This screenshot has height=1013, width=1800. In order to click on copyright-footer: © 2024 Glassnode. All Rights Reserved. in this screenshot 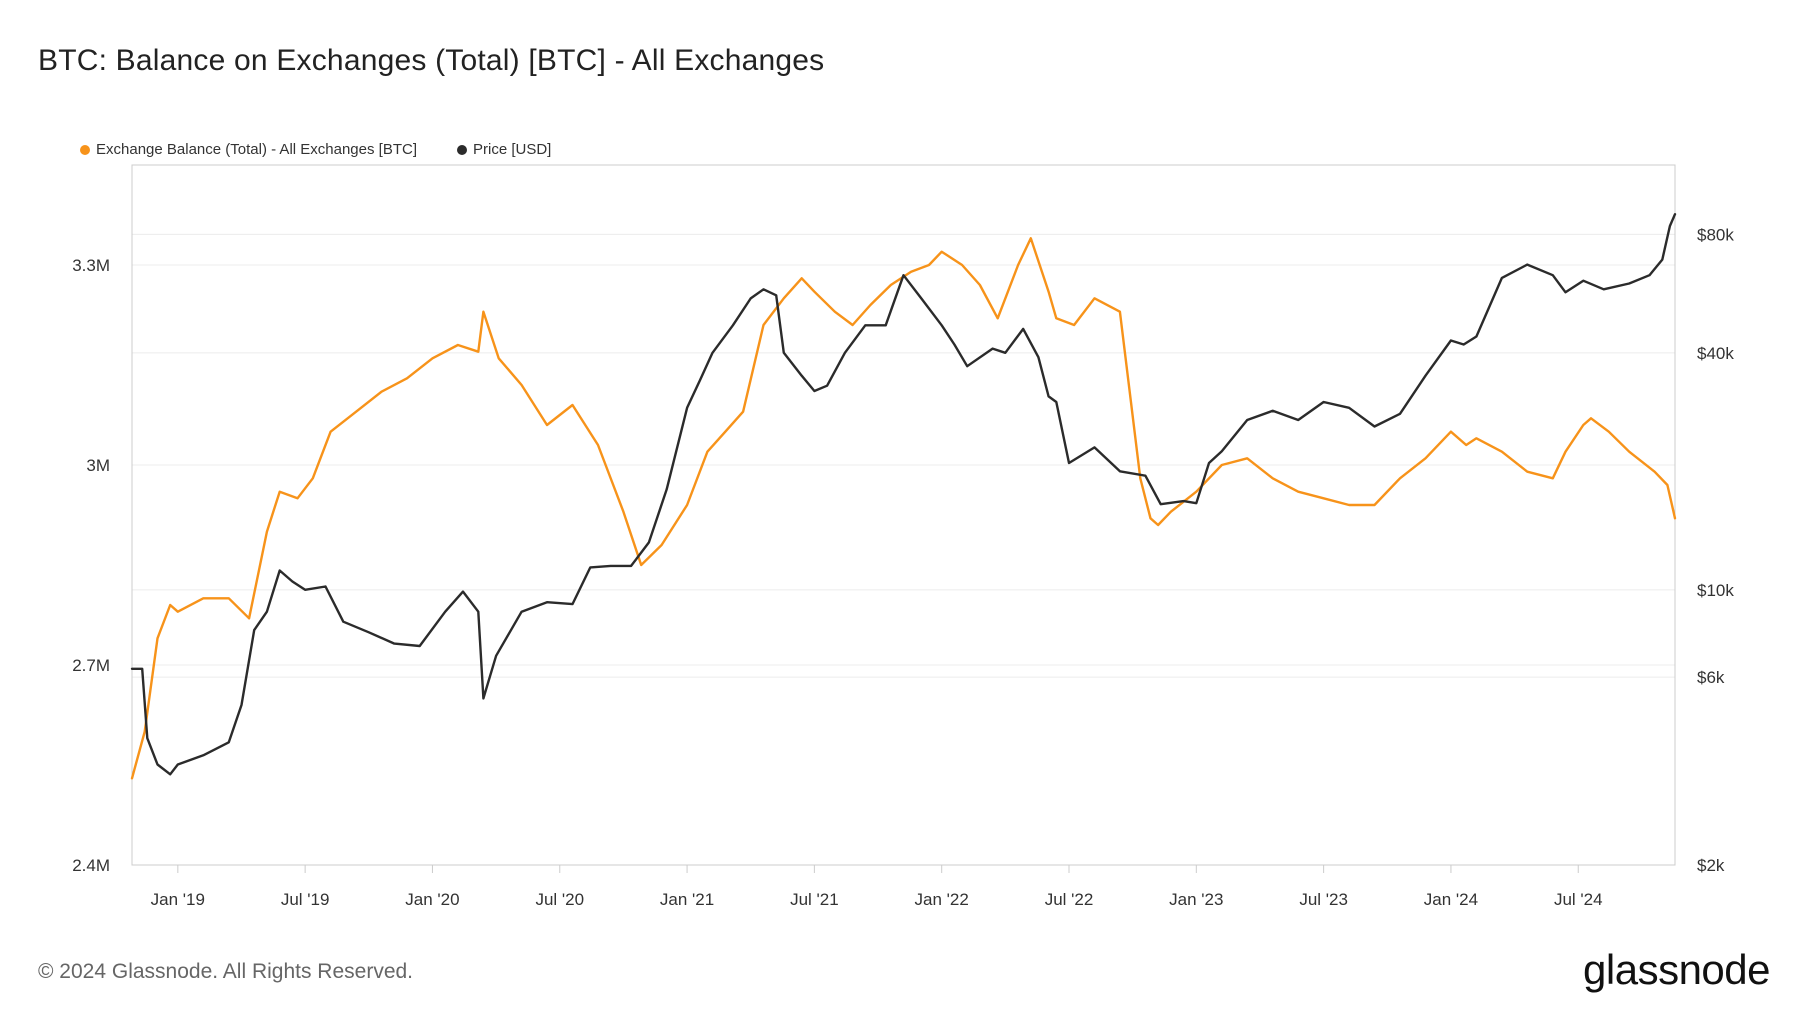, I will do `click(226, 971)`.